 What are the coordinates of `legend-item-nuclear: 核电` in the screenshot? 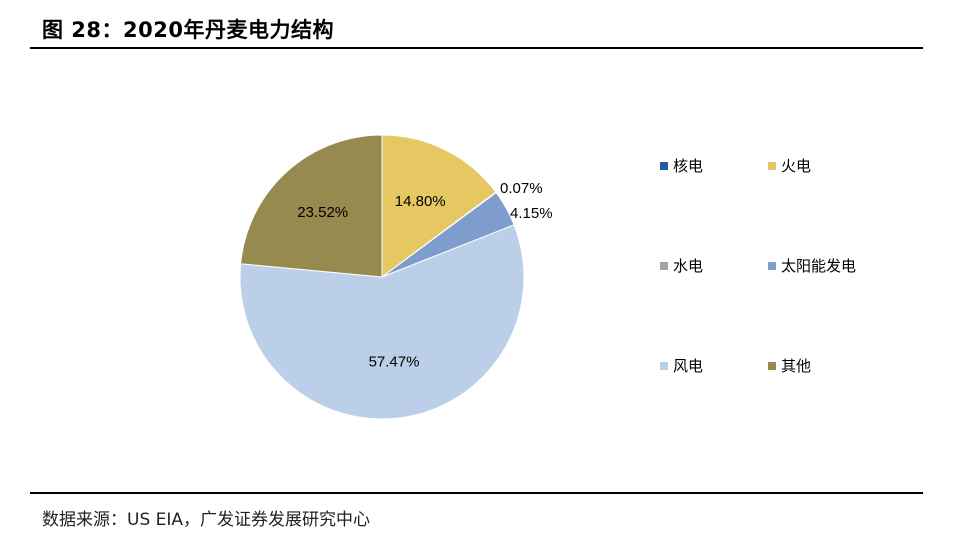 It's located at (681, 165).